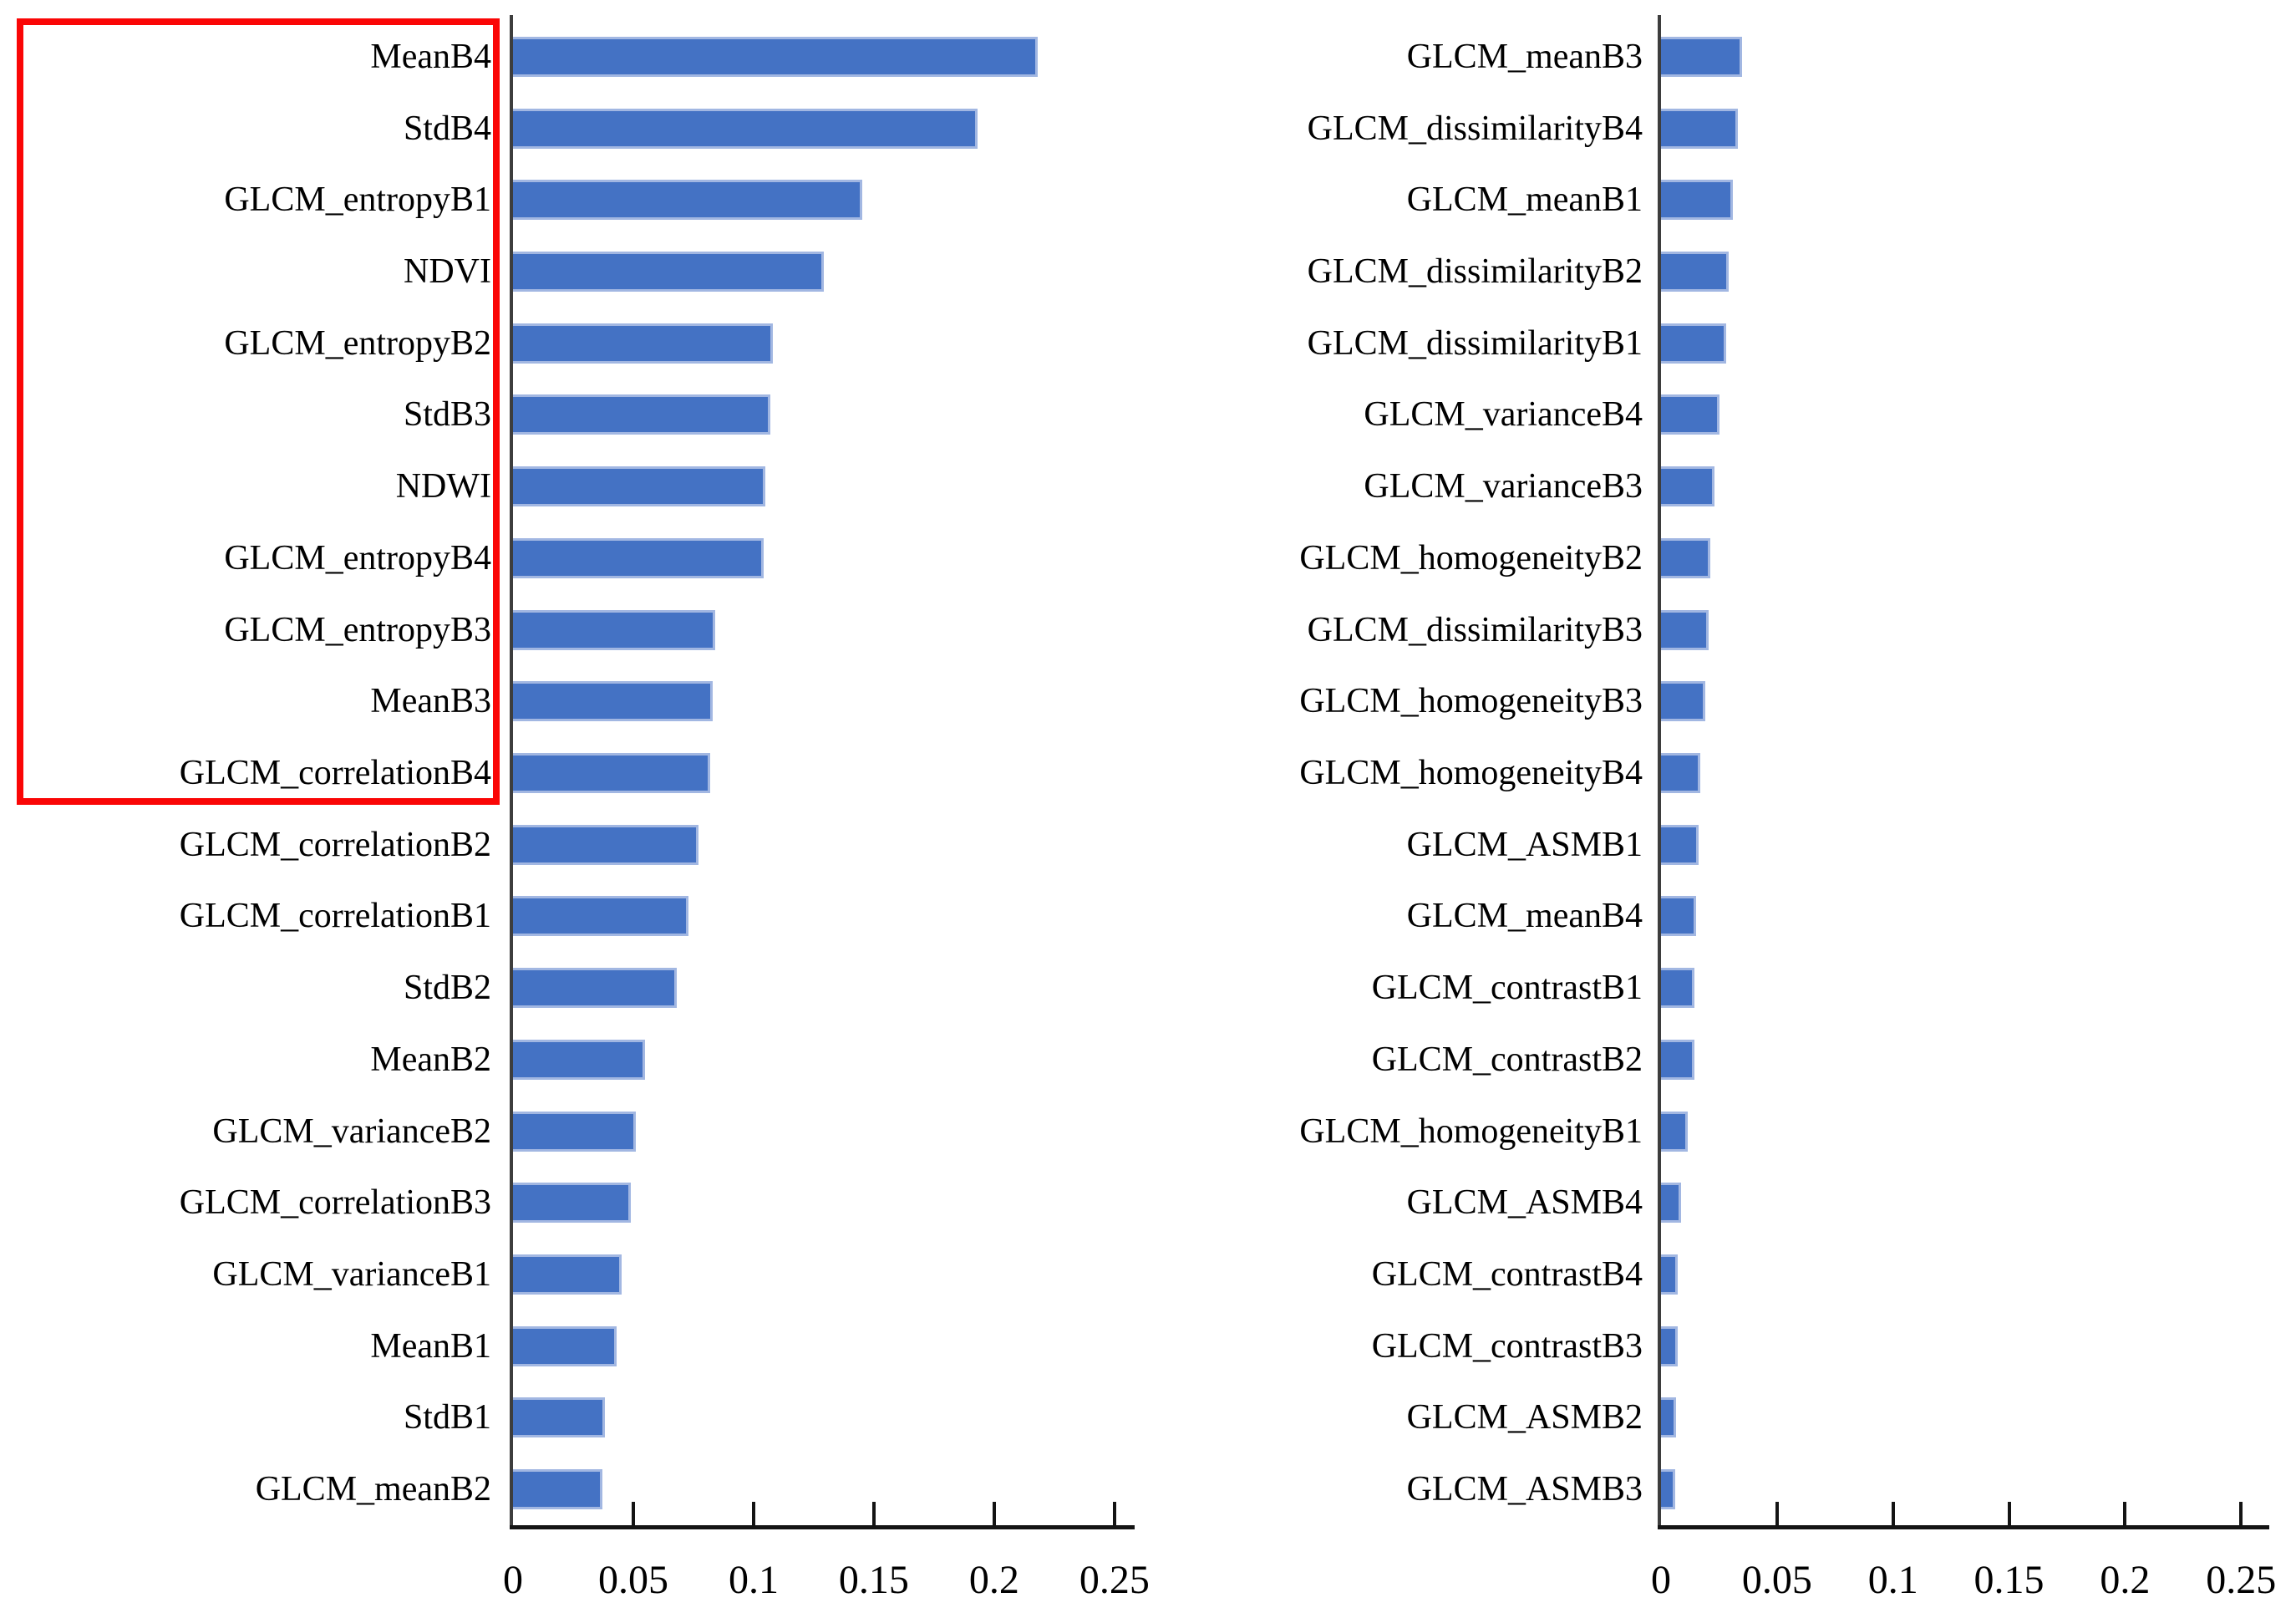 The image size is (2296, 1623). I want to click on bar-GLCM_correlationB1, so click(601, 917).